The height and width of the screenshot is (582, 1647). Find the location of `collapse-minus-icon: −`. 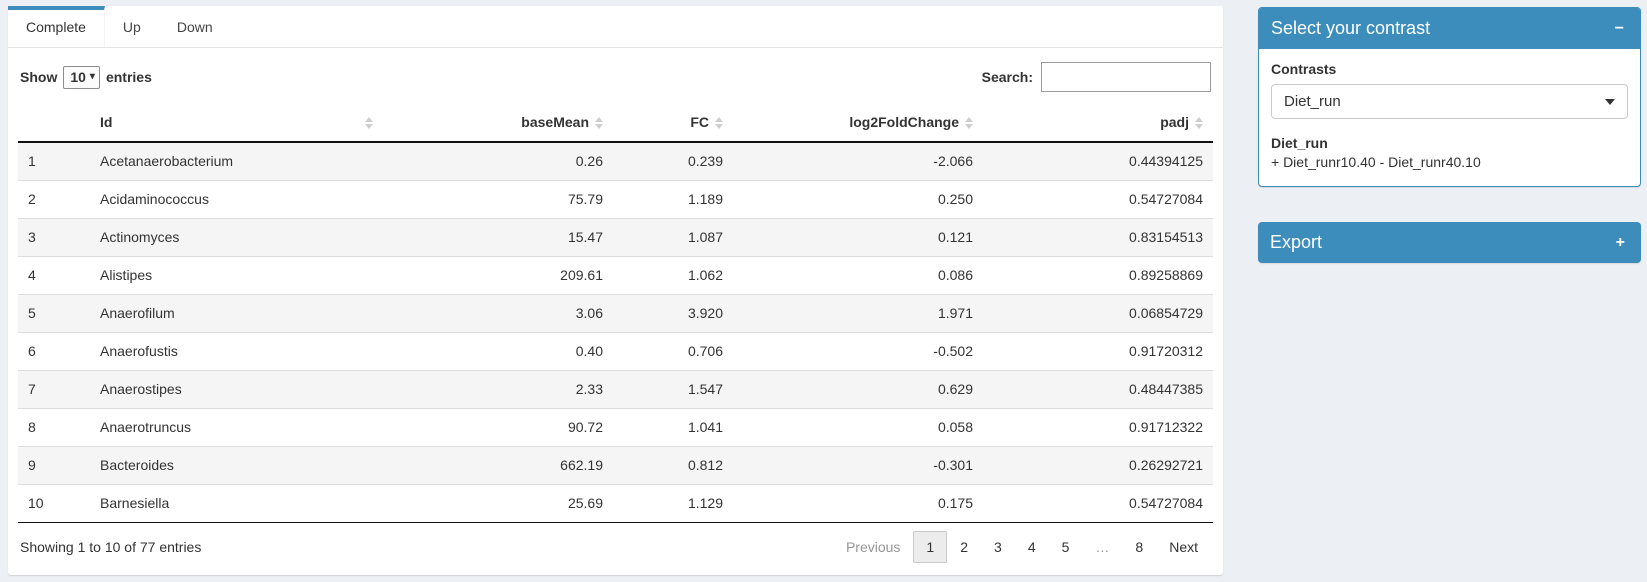

collapse-minus-icon: − is located at coordinates (1619, 28).